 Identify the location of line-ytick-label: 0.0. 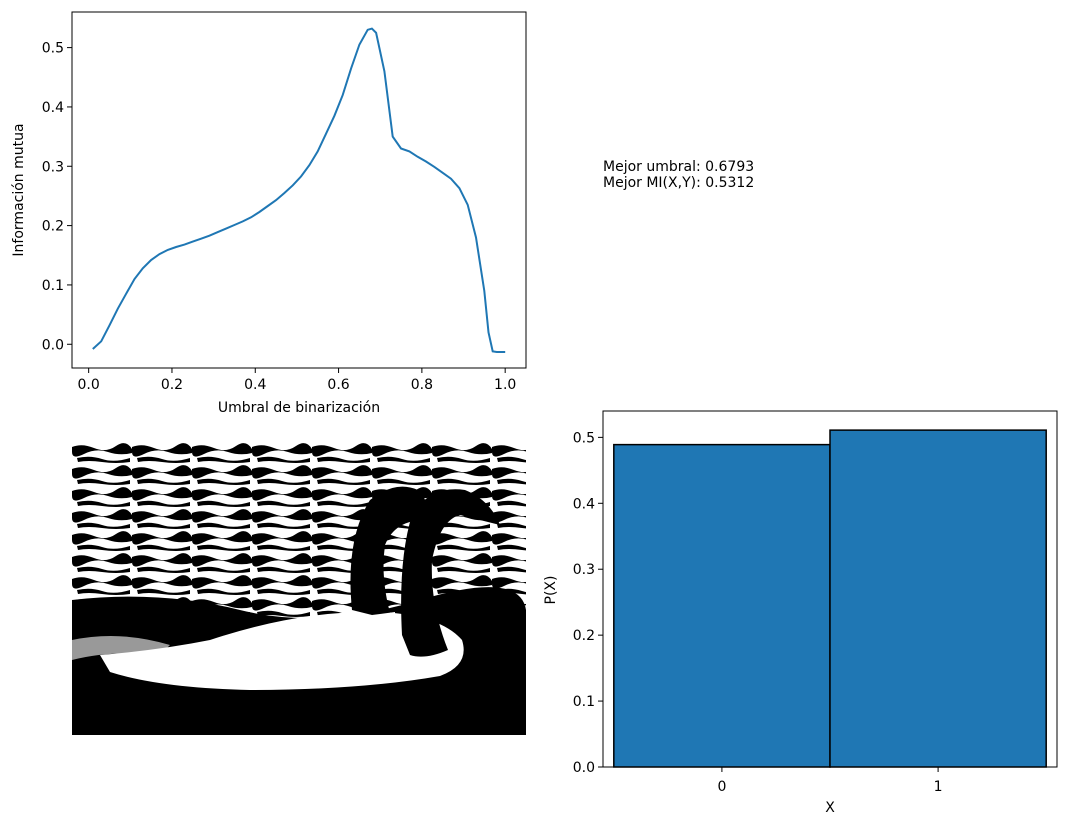
(53, 345).